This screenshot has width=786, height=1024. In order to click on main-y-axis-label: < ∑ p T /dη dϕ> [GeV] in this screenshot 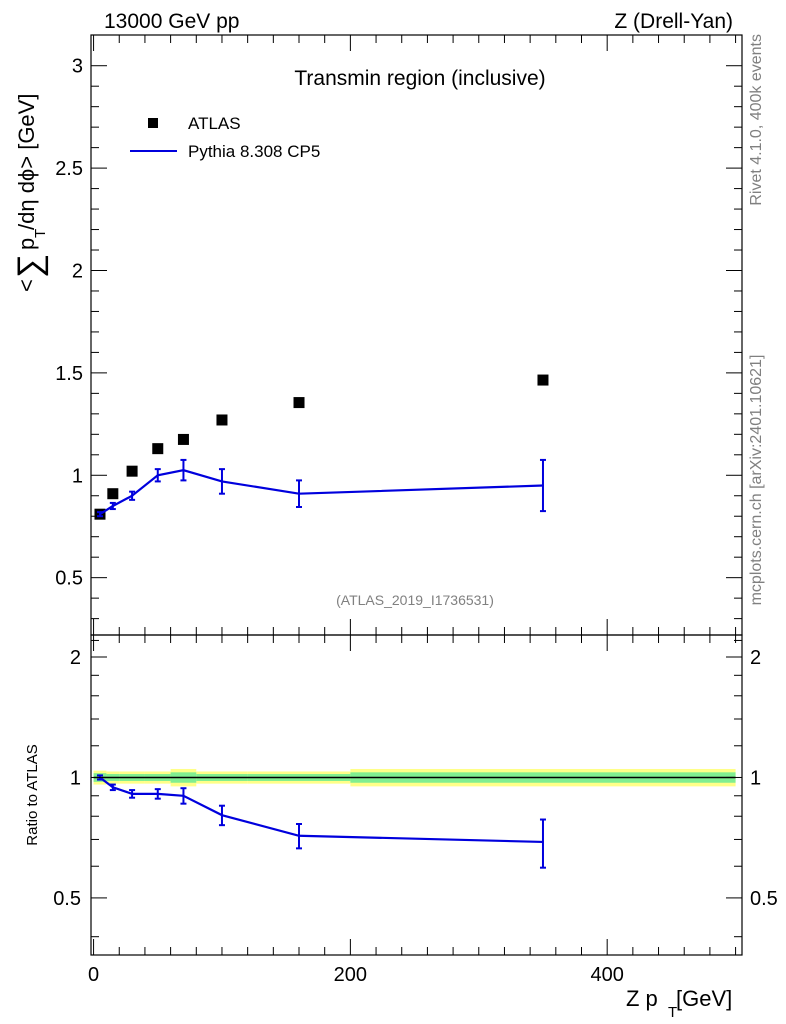, I will do `click(30, 193)`.